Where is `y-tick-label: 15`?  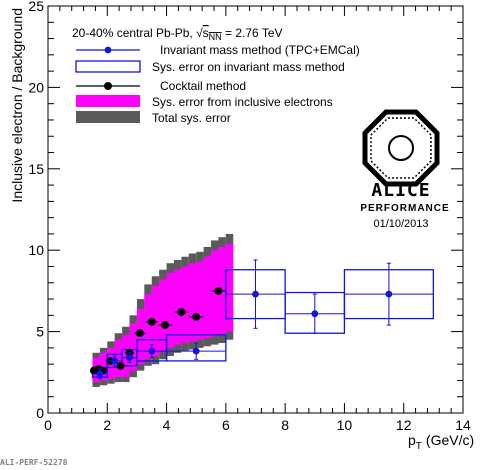
y-tick-label: 15 is located at coordinates (36, 169).